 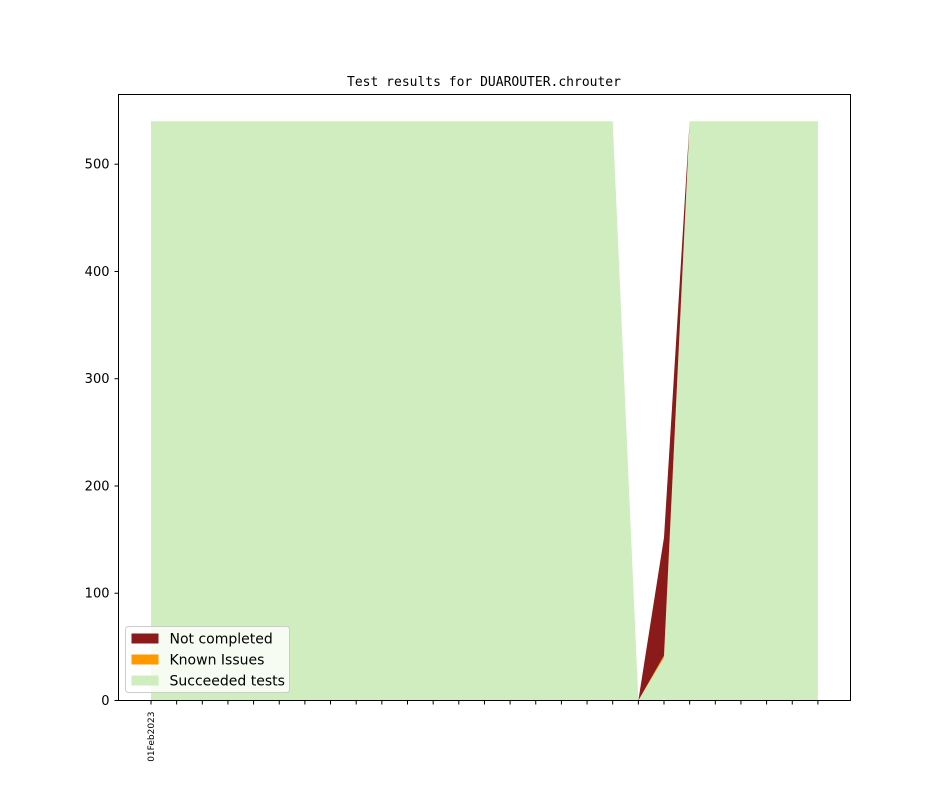 I want to click on x-tick-label: 01Feb2023, so click(x=152, y=737).